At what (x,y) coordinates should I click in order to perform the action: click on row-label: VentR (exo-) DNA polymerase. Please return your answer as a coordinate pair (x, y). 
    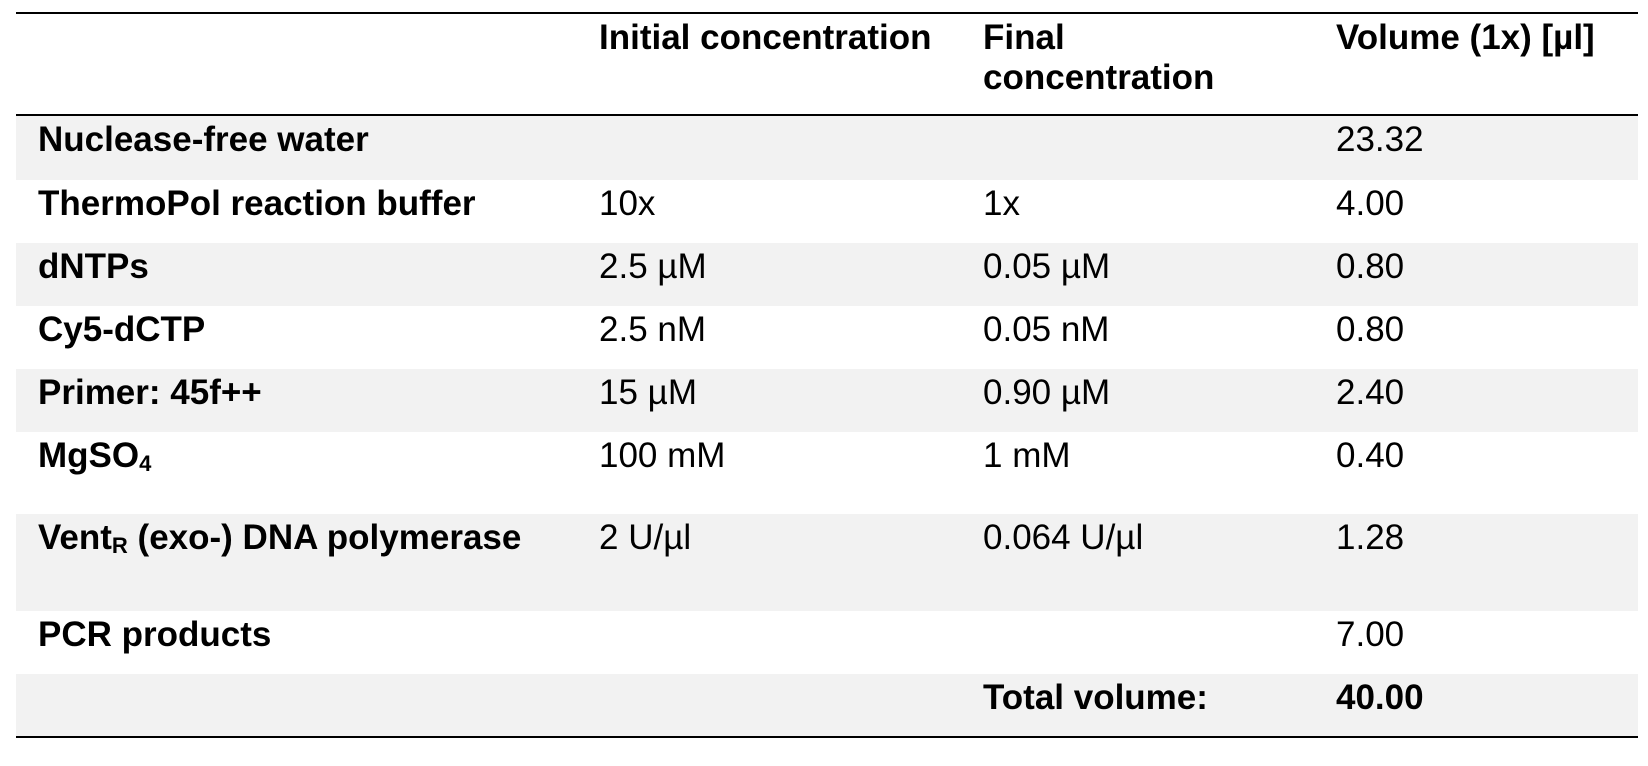
    Looking at the image, I should click on (296, 562).